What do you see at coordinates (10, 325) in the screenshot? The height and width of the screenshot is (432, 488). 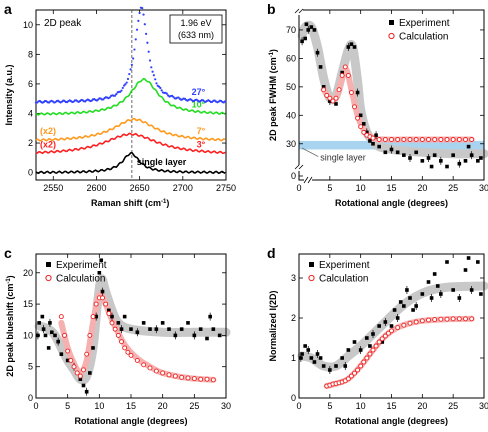 I see `y-axis-label: 2D peak blueshift (cm-1)` at bounding box center [10, 325].